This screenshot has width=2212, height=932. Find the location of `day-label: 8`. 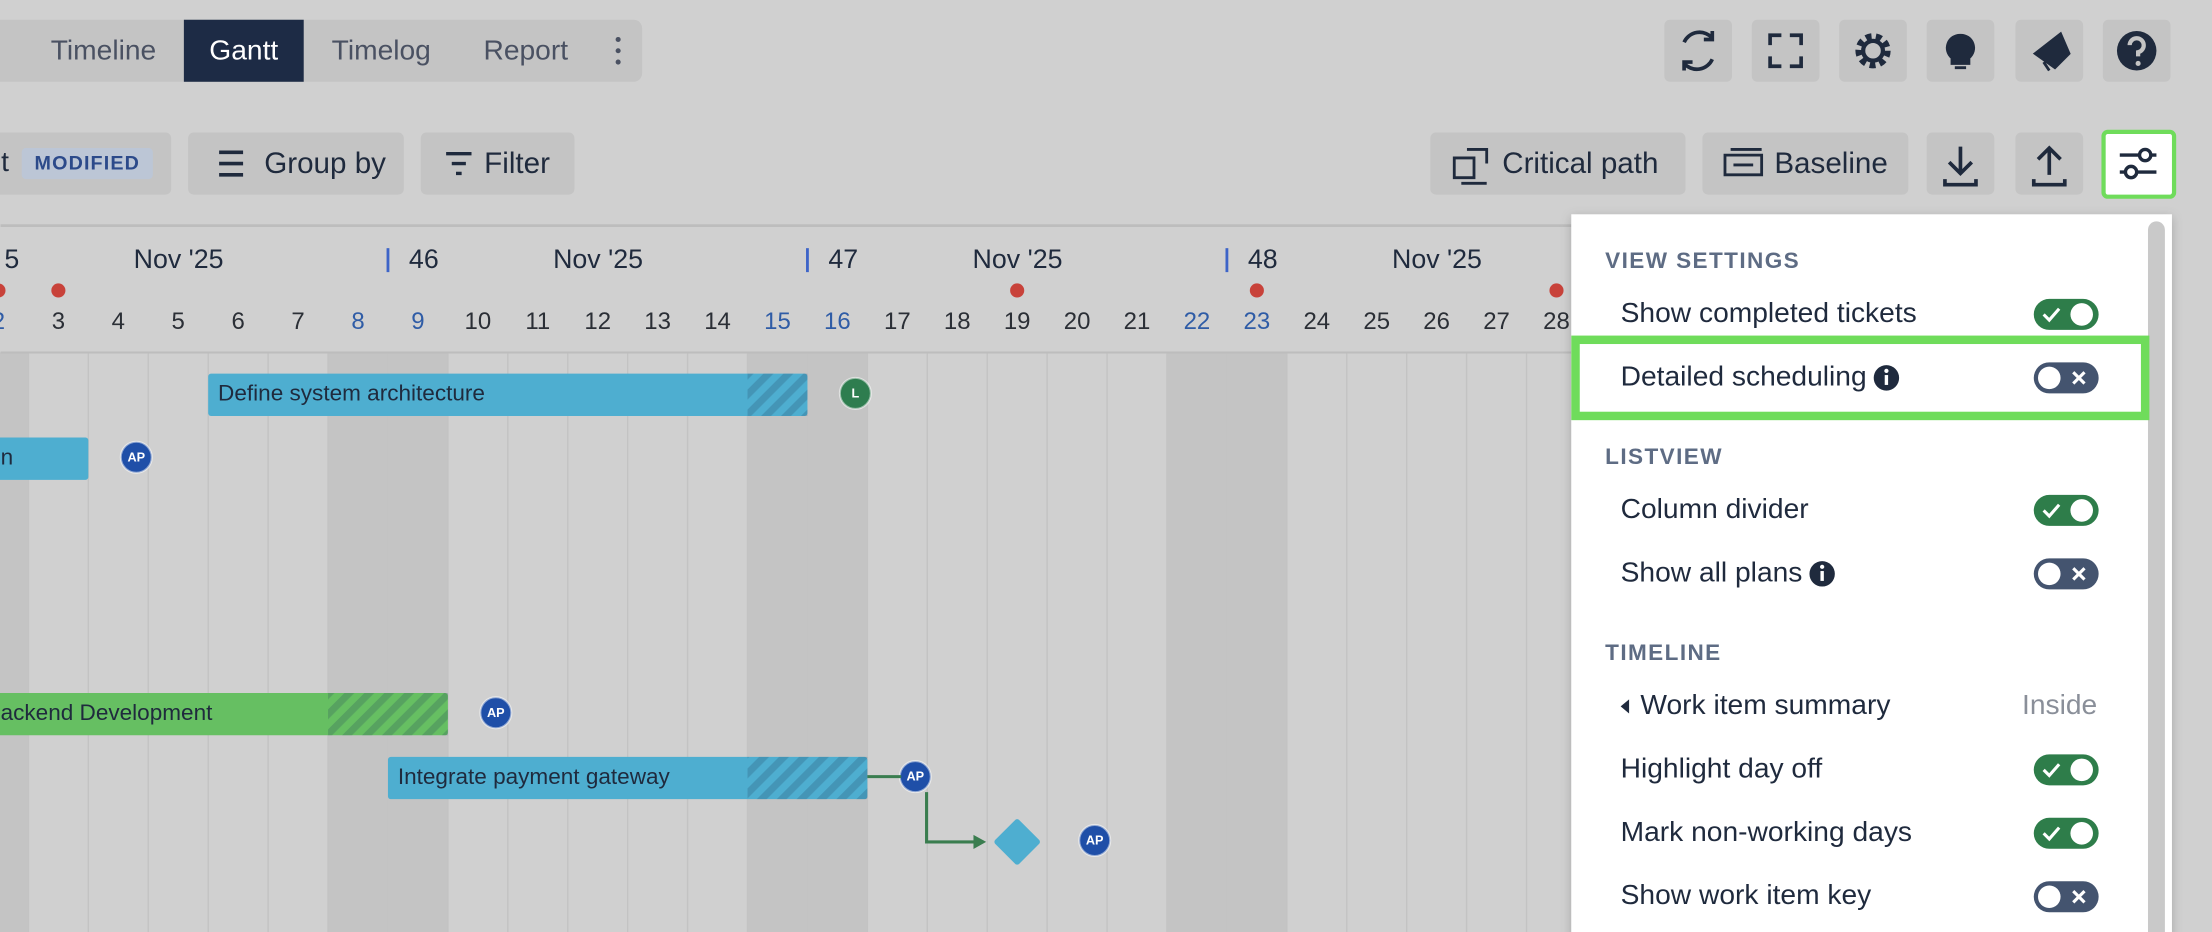

day-label: 8 is located at coordinates (357, 321).